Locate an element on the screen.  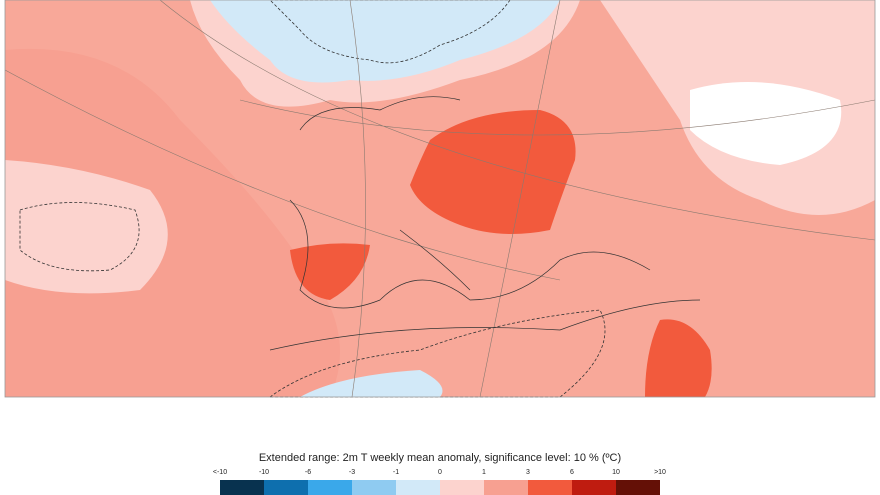
legend-label: >10 is located at coordinates (660, 472).